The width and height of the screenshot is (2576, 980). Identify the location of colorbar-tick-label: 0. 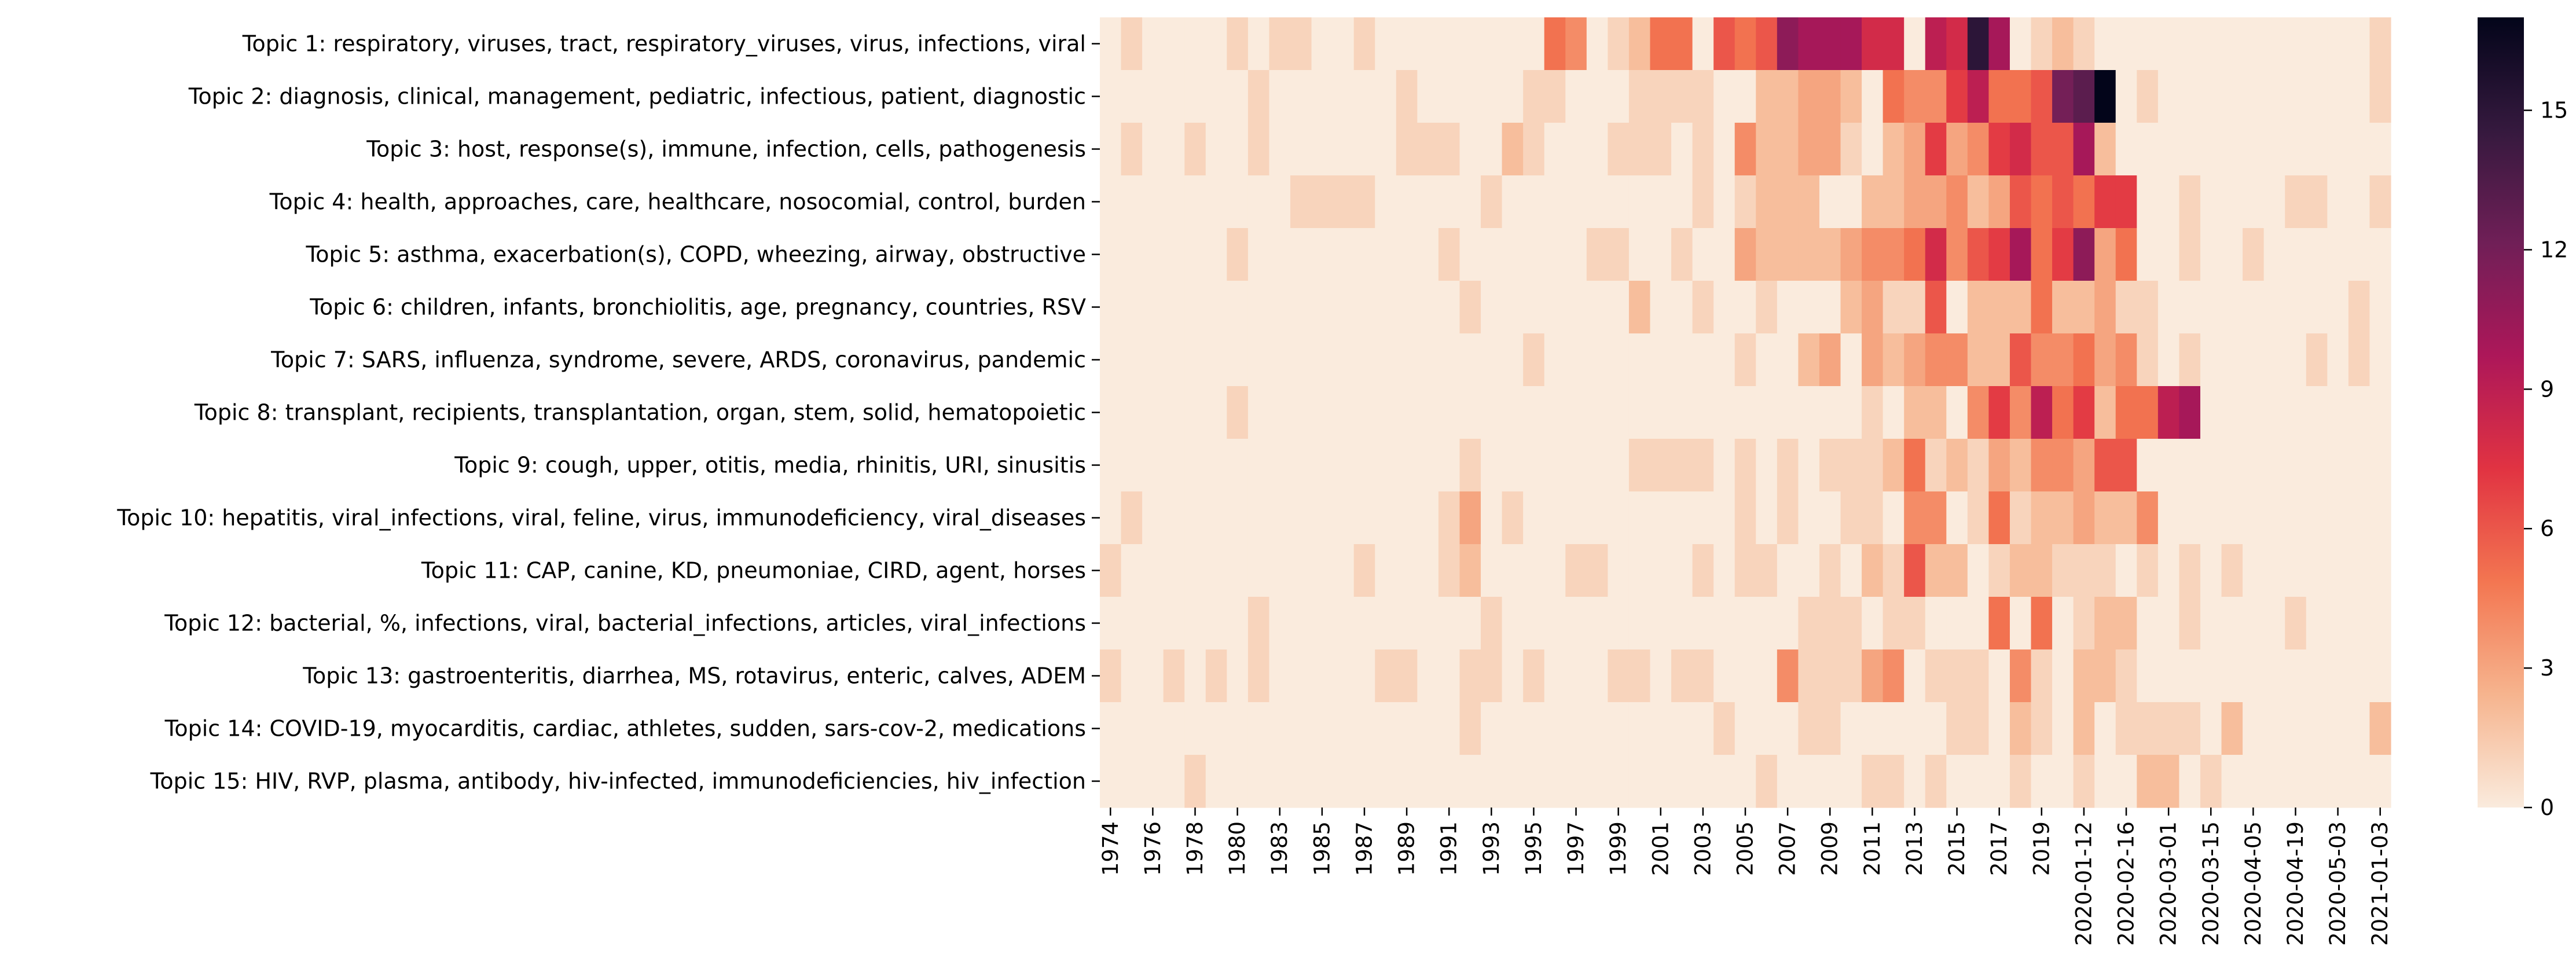
(2547, 807).